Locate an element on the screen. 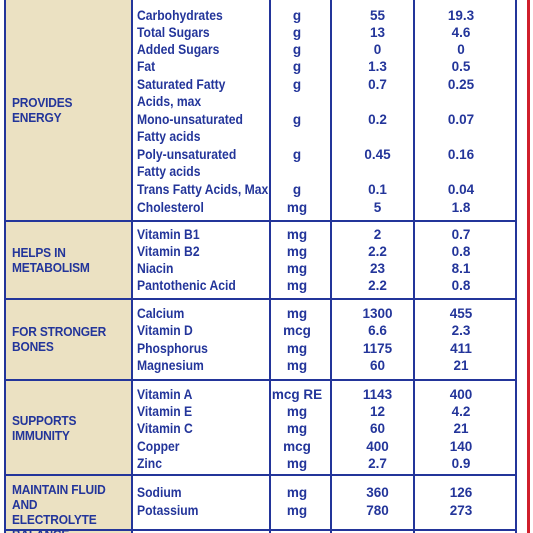 The height and width of the screenshot is (533, 533). table-row: Acids, max is located at coordinates (327, 102).